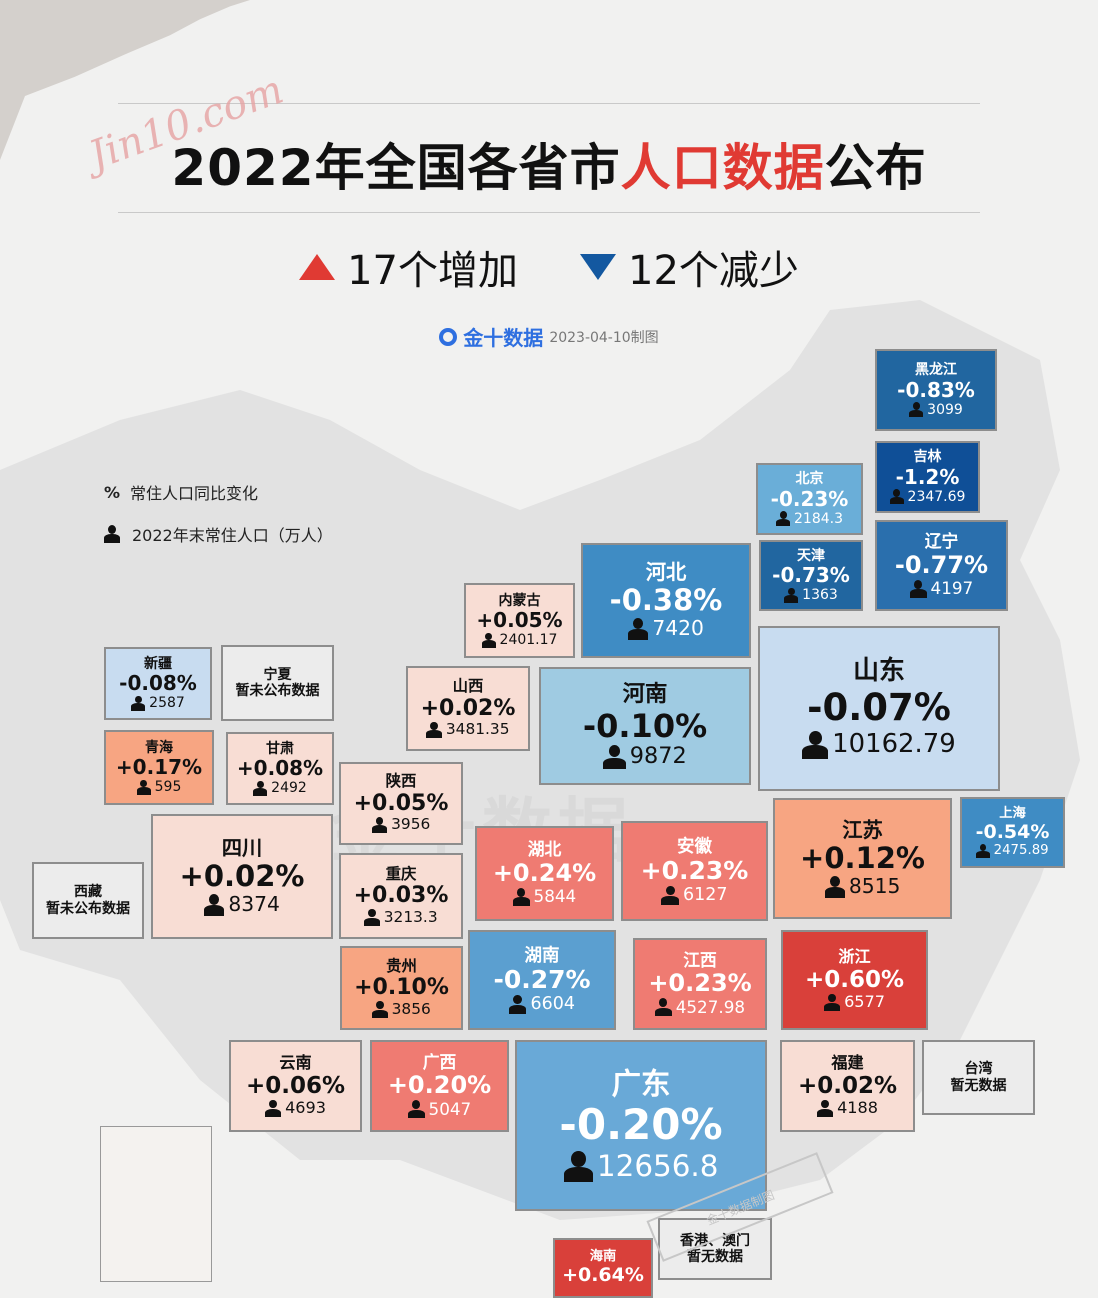 The image size is (1098, 1298). What do you see at coordinates (401, 873) in the screenshot?
I see `province-name: 重庆` at bounding box center [401, 873].